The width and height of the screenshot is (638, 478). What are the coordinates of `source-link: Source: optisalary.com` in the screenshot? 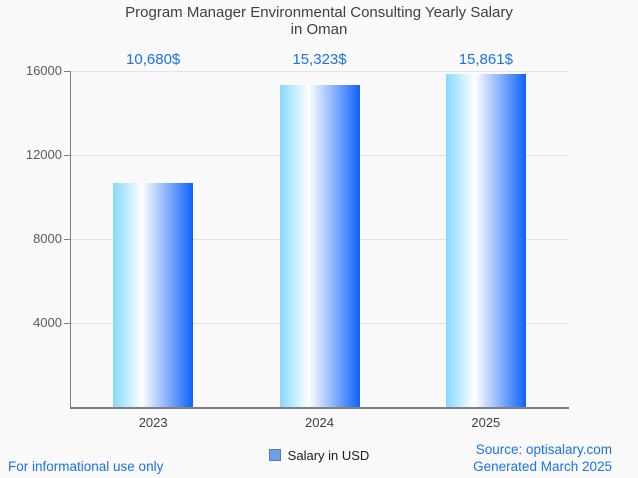 It's located at (543, 449).